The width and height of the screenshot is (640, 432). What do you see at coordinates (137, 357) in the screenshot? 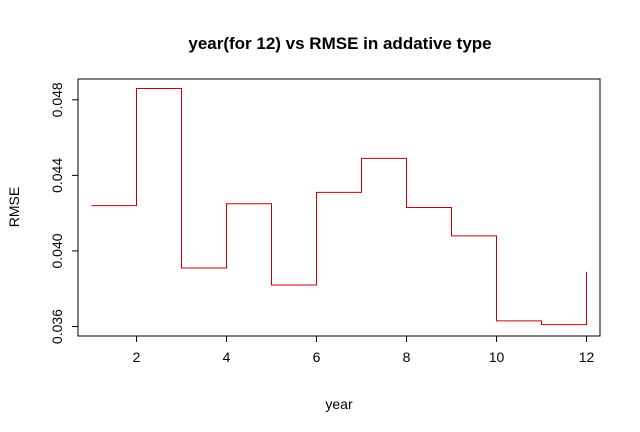
I see `x-tick-label: 2` at bounding box center [137, 357].